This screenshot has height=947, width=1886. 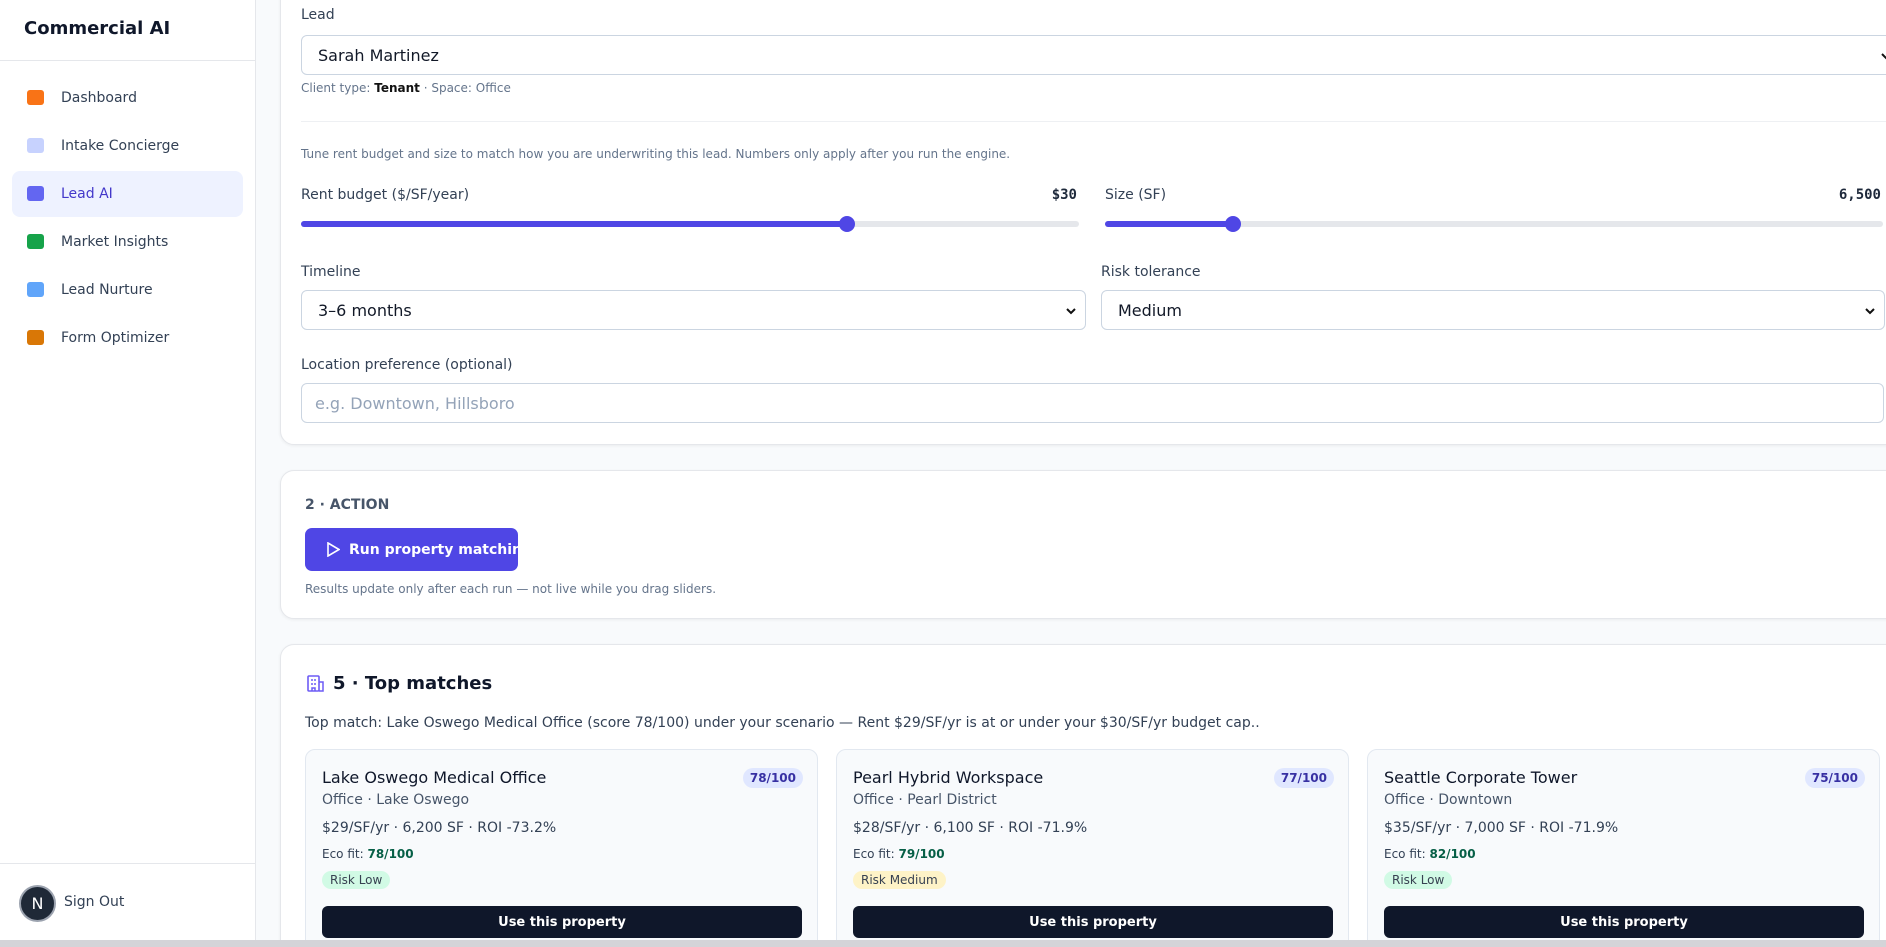 I want to click on size-slider, so click(x=1494, y=224).